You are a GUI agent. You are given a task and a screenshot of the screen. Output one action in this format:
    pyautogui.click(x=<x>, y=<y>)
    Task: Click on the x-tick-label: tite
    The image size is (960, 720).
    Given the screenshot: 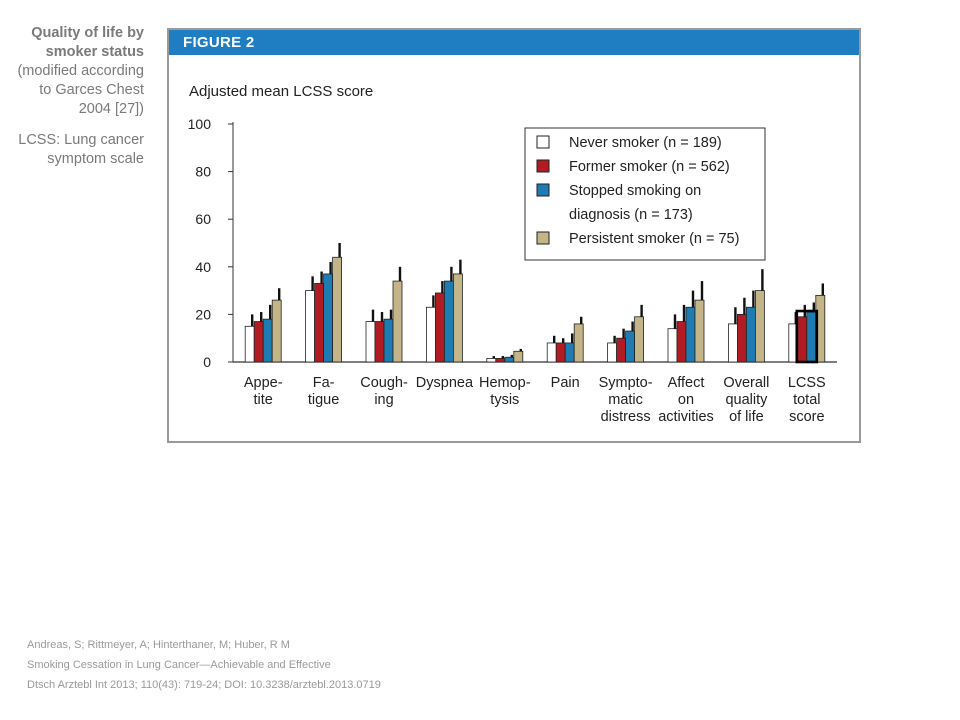 What is the action you would take?
    pyautogui.click(x=263, y=400)
    